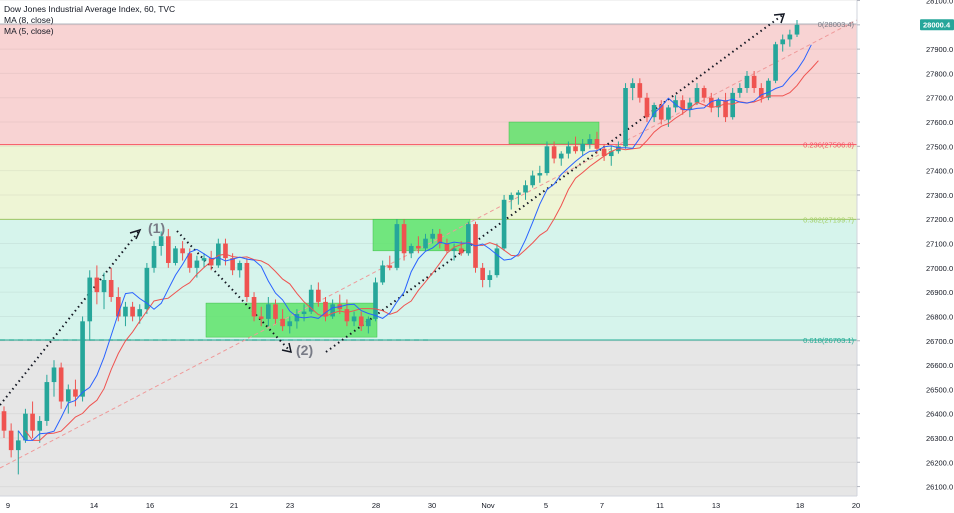 The height and width of the screenshot is (513, 954). I want to click on y-tick-label: 27100.0, so click(939, 244).